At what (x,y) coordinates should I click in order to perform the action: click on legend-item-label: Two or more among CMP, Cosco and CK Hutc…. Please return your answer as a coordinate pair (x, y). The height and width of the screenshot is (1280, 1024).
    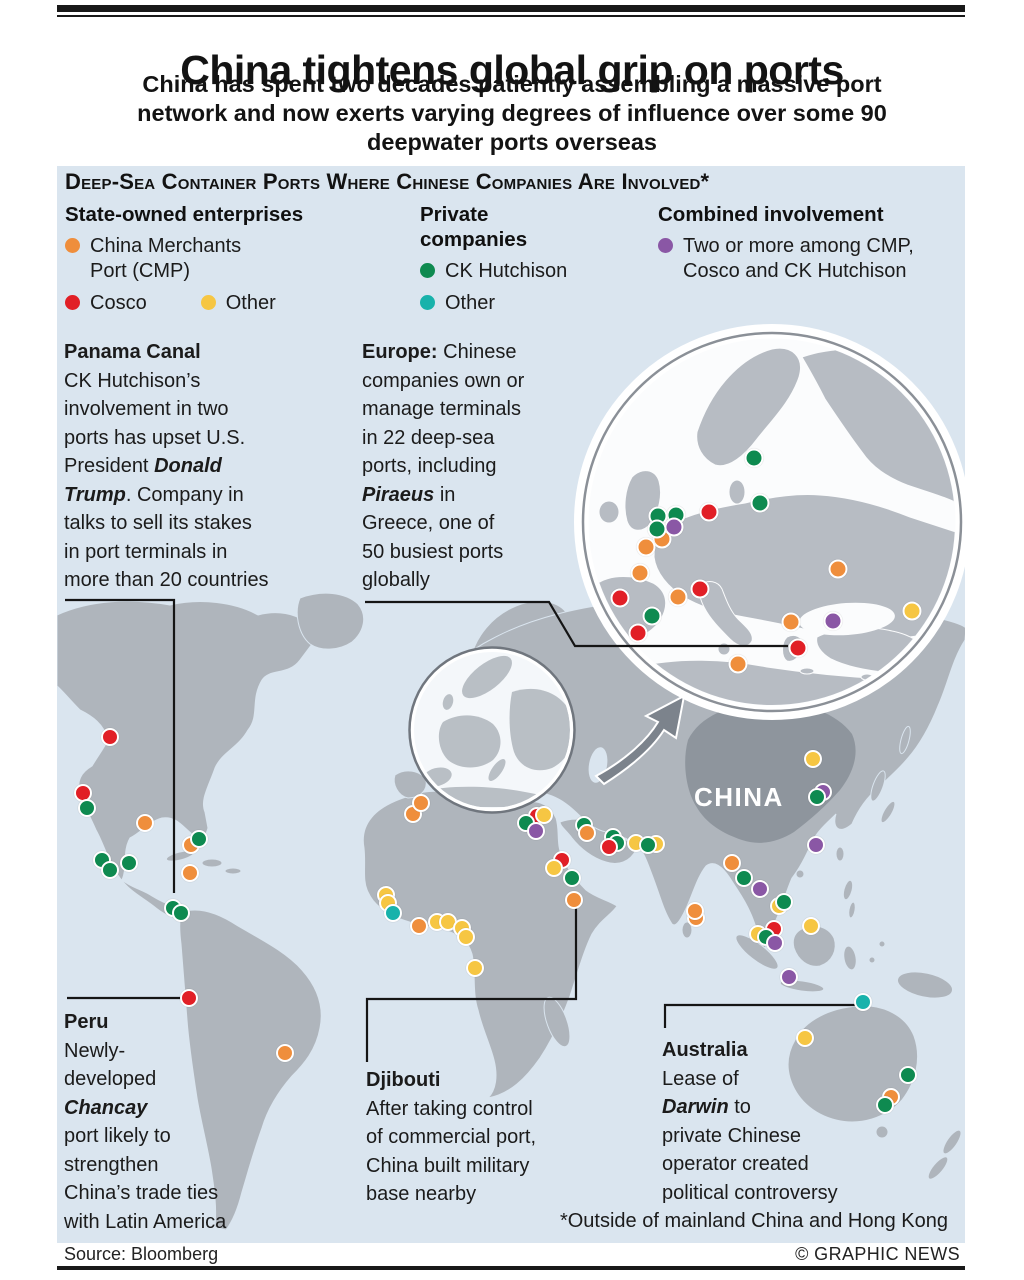
    Looking at the image, I should click on (798, 258).